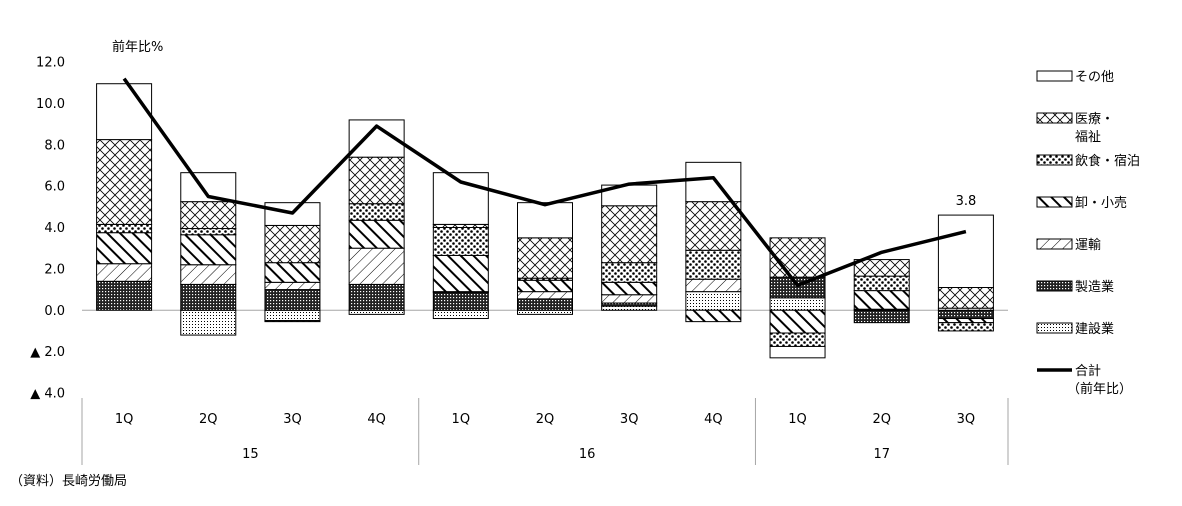 The height and width of the screenshot is (506, 1182). Describe the element at coordinates (1094, 287) in the screenshot. I see `legend-label: 製造業` at that location.